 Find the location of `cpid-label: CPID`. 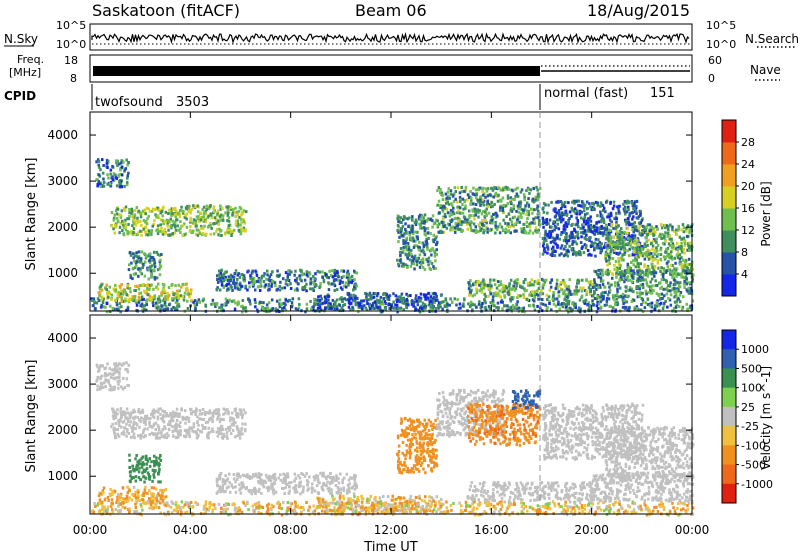

cpid-label: CPID is located at coordinates (20, 96).